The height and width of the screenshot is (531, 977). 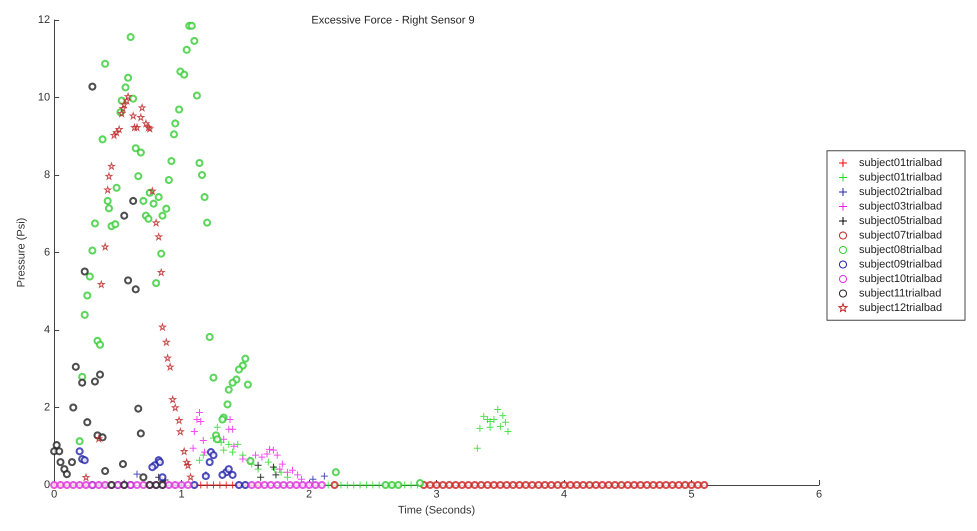 What do you see at coordinates (900, 250) in the screenshot?
I see `legend-label: subject08trialbad` at bounding box center [900, 250].